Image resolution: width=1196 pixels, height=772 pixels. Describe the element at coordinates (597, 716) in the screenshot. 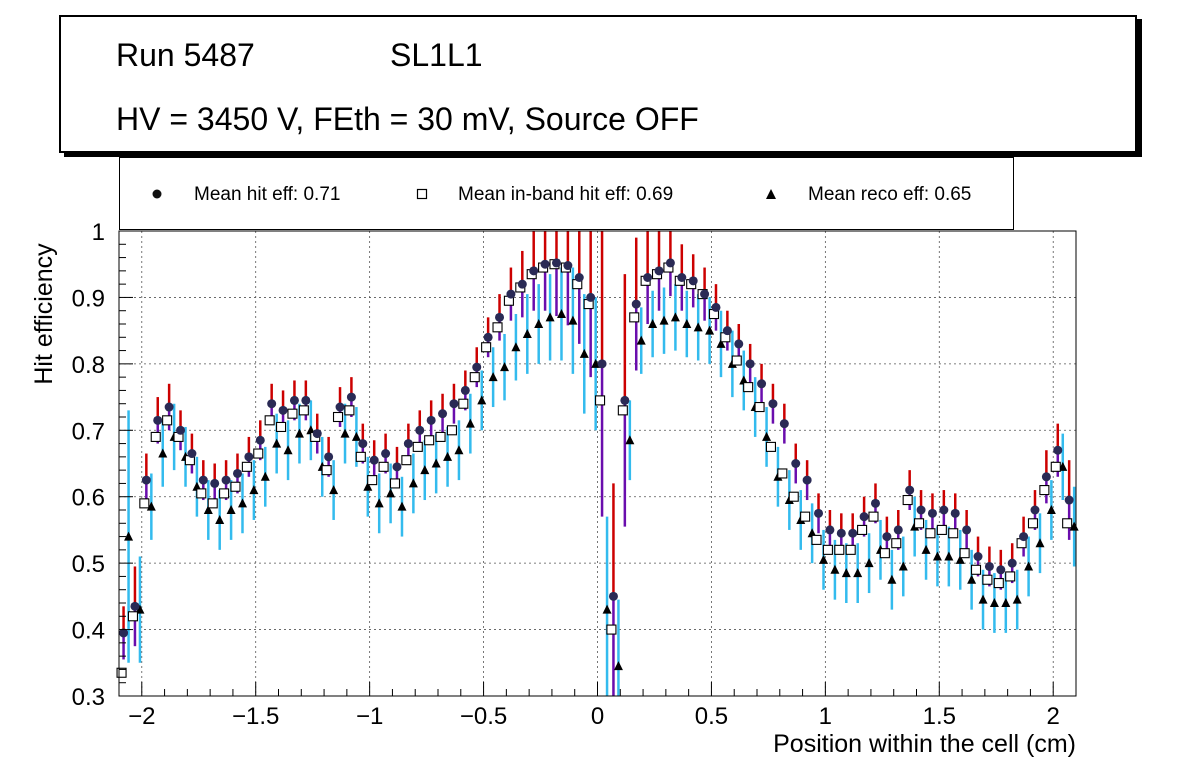

I see `x-tick-label: 0` at that location.